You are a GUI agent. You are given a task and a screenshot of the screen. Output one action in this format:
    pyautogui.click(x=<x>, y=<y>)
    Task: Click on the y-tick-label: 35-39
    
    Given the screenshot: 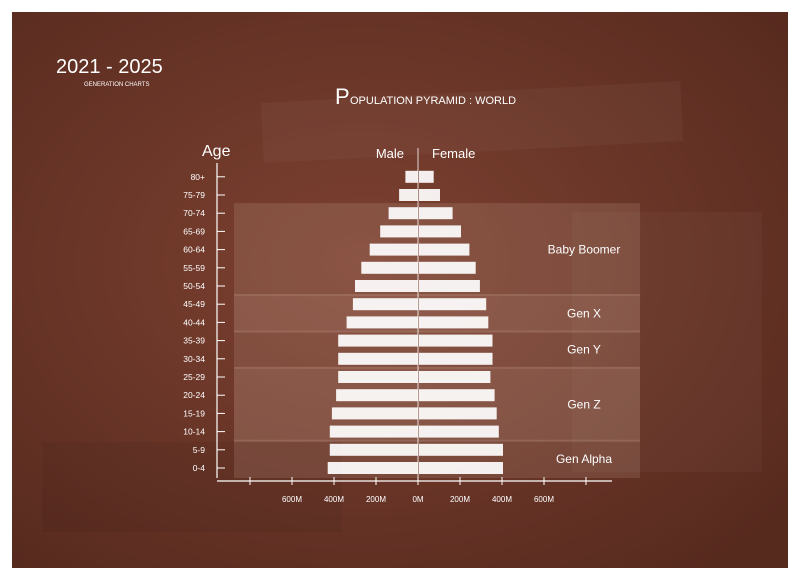 What is the action you would take?
    pyautogui.click(x=194, y=341)
    